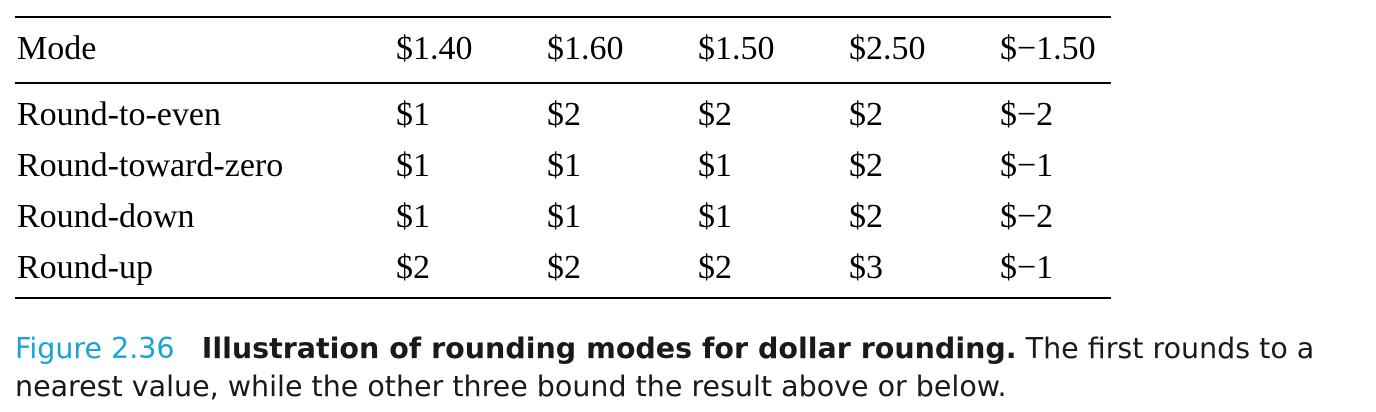 The width and height of the screenshot is (1376, 412). I want to click on table-header-rule, so click(563, 83).